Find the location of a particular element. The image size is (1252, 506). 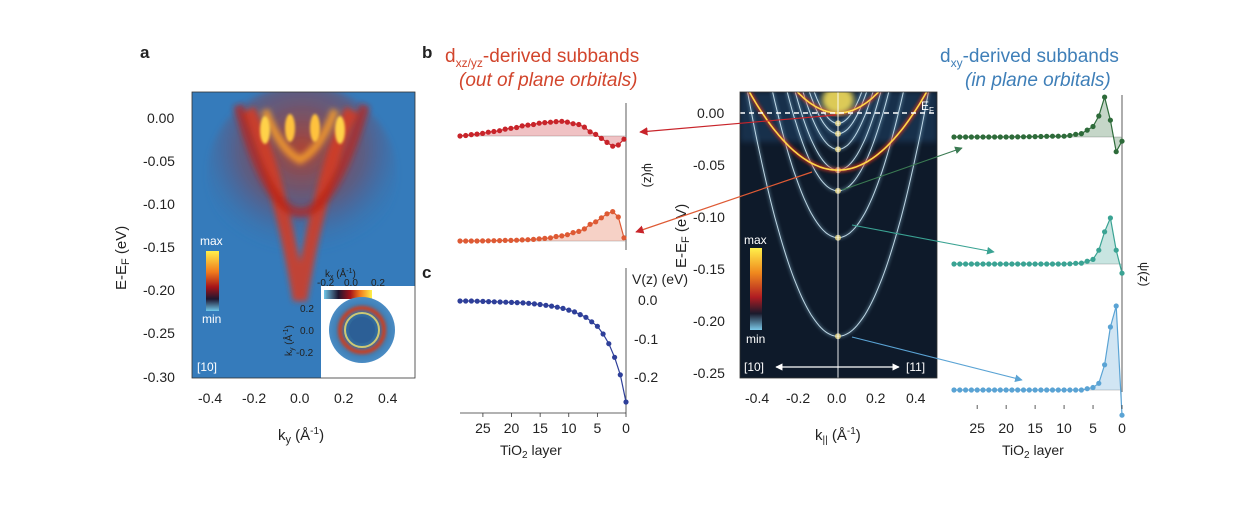

a-ytick: -0.15 is located at coordinates (159, 247).